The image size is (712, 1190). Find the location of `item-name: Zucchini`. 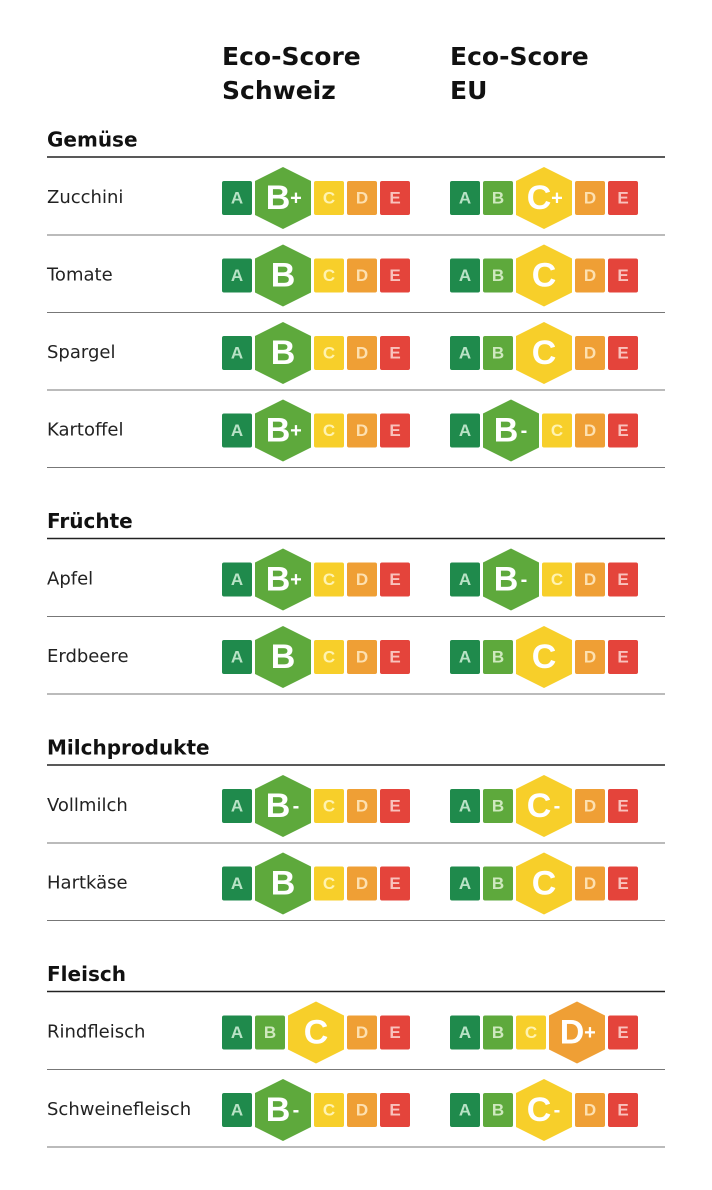

item-name: Zucchini is located at coordinates (85, 197).